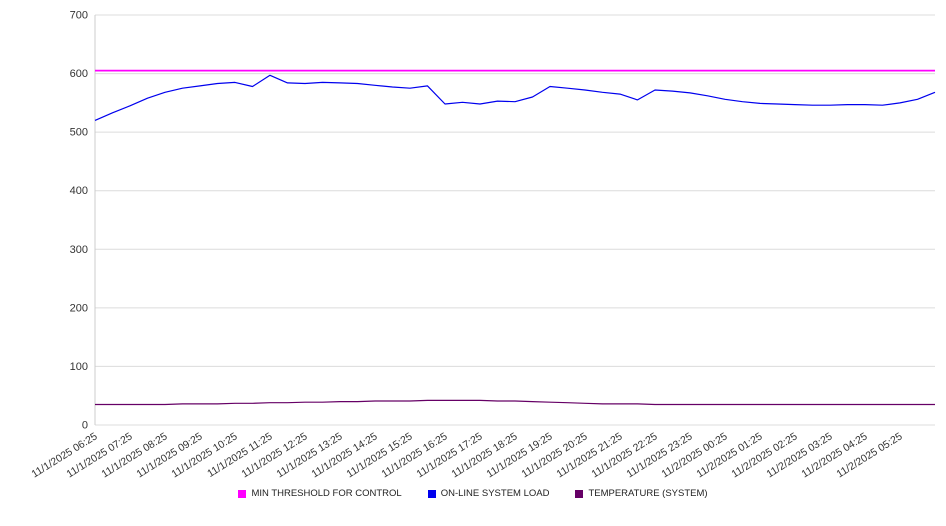 The height and width of the screenshot is (526, 946). Describe the element at coordinates (79, 74) in the screenshot. I see `y-axis-tick-label: 600` at that location.